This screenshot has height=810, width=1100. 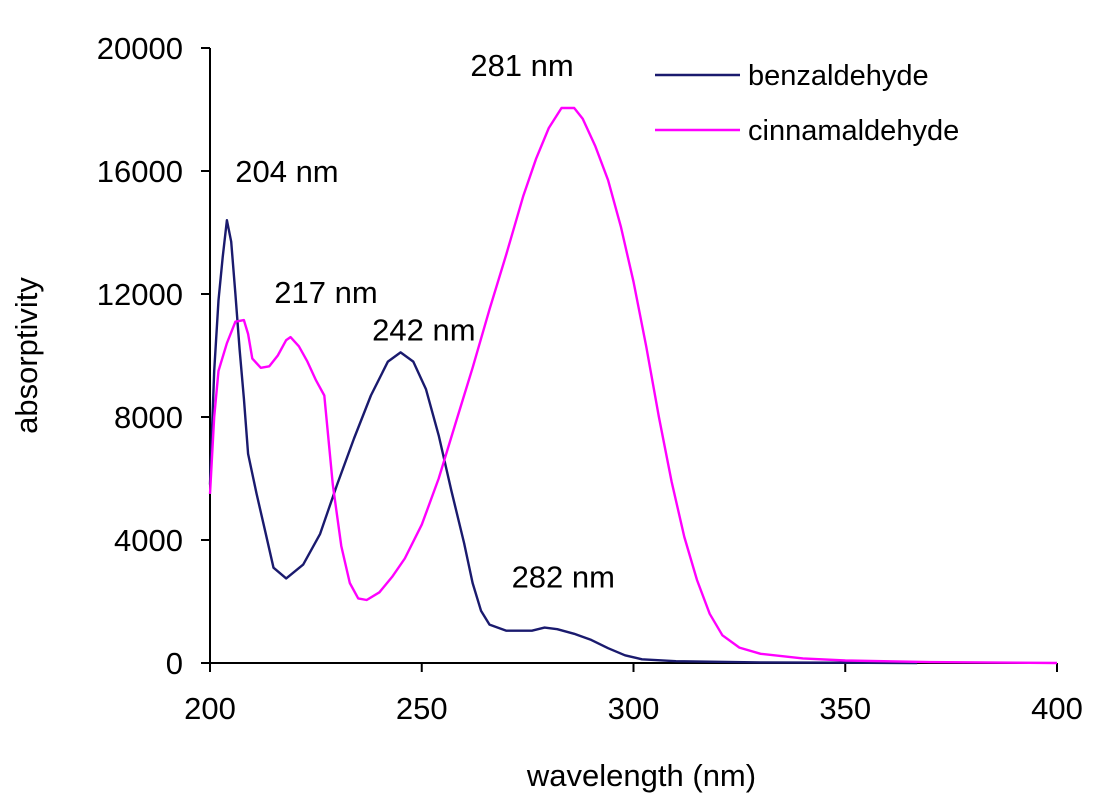 I want to click on peak-annotation: 282 nm, so click(x=563, y=577).